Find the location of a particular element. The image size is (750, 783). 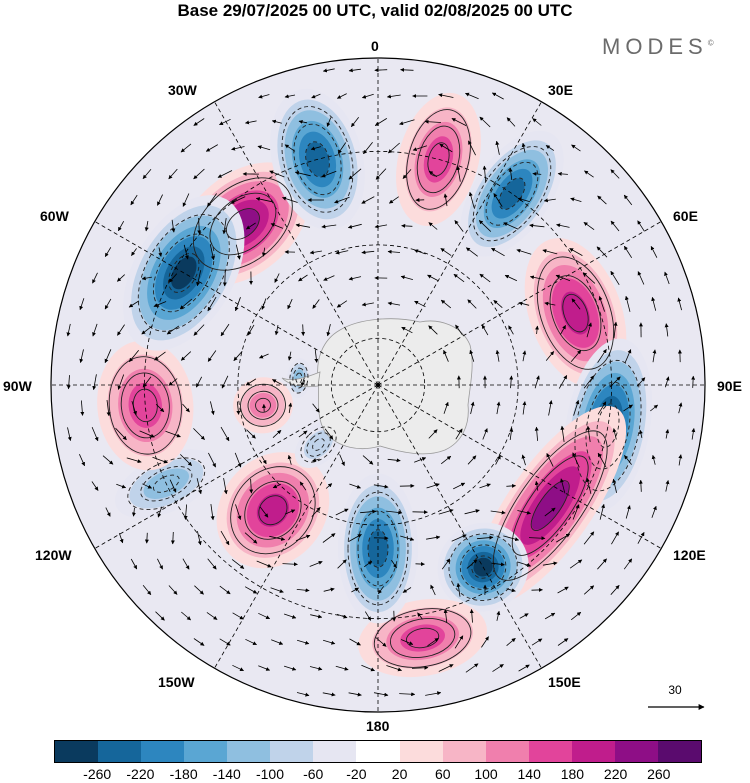

latitude-circle is located at coordinates (378, 385).